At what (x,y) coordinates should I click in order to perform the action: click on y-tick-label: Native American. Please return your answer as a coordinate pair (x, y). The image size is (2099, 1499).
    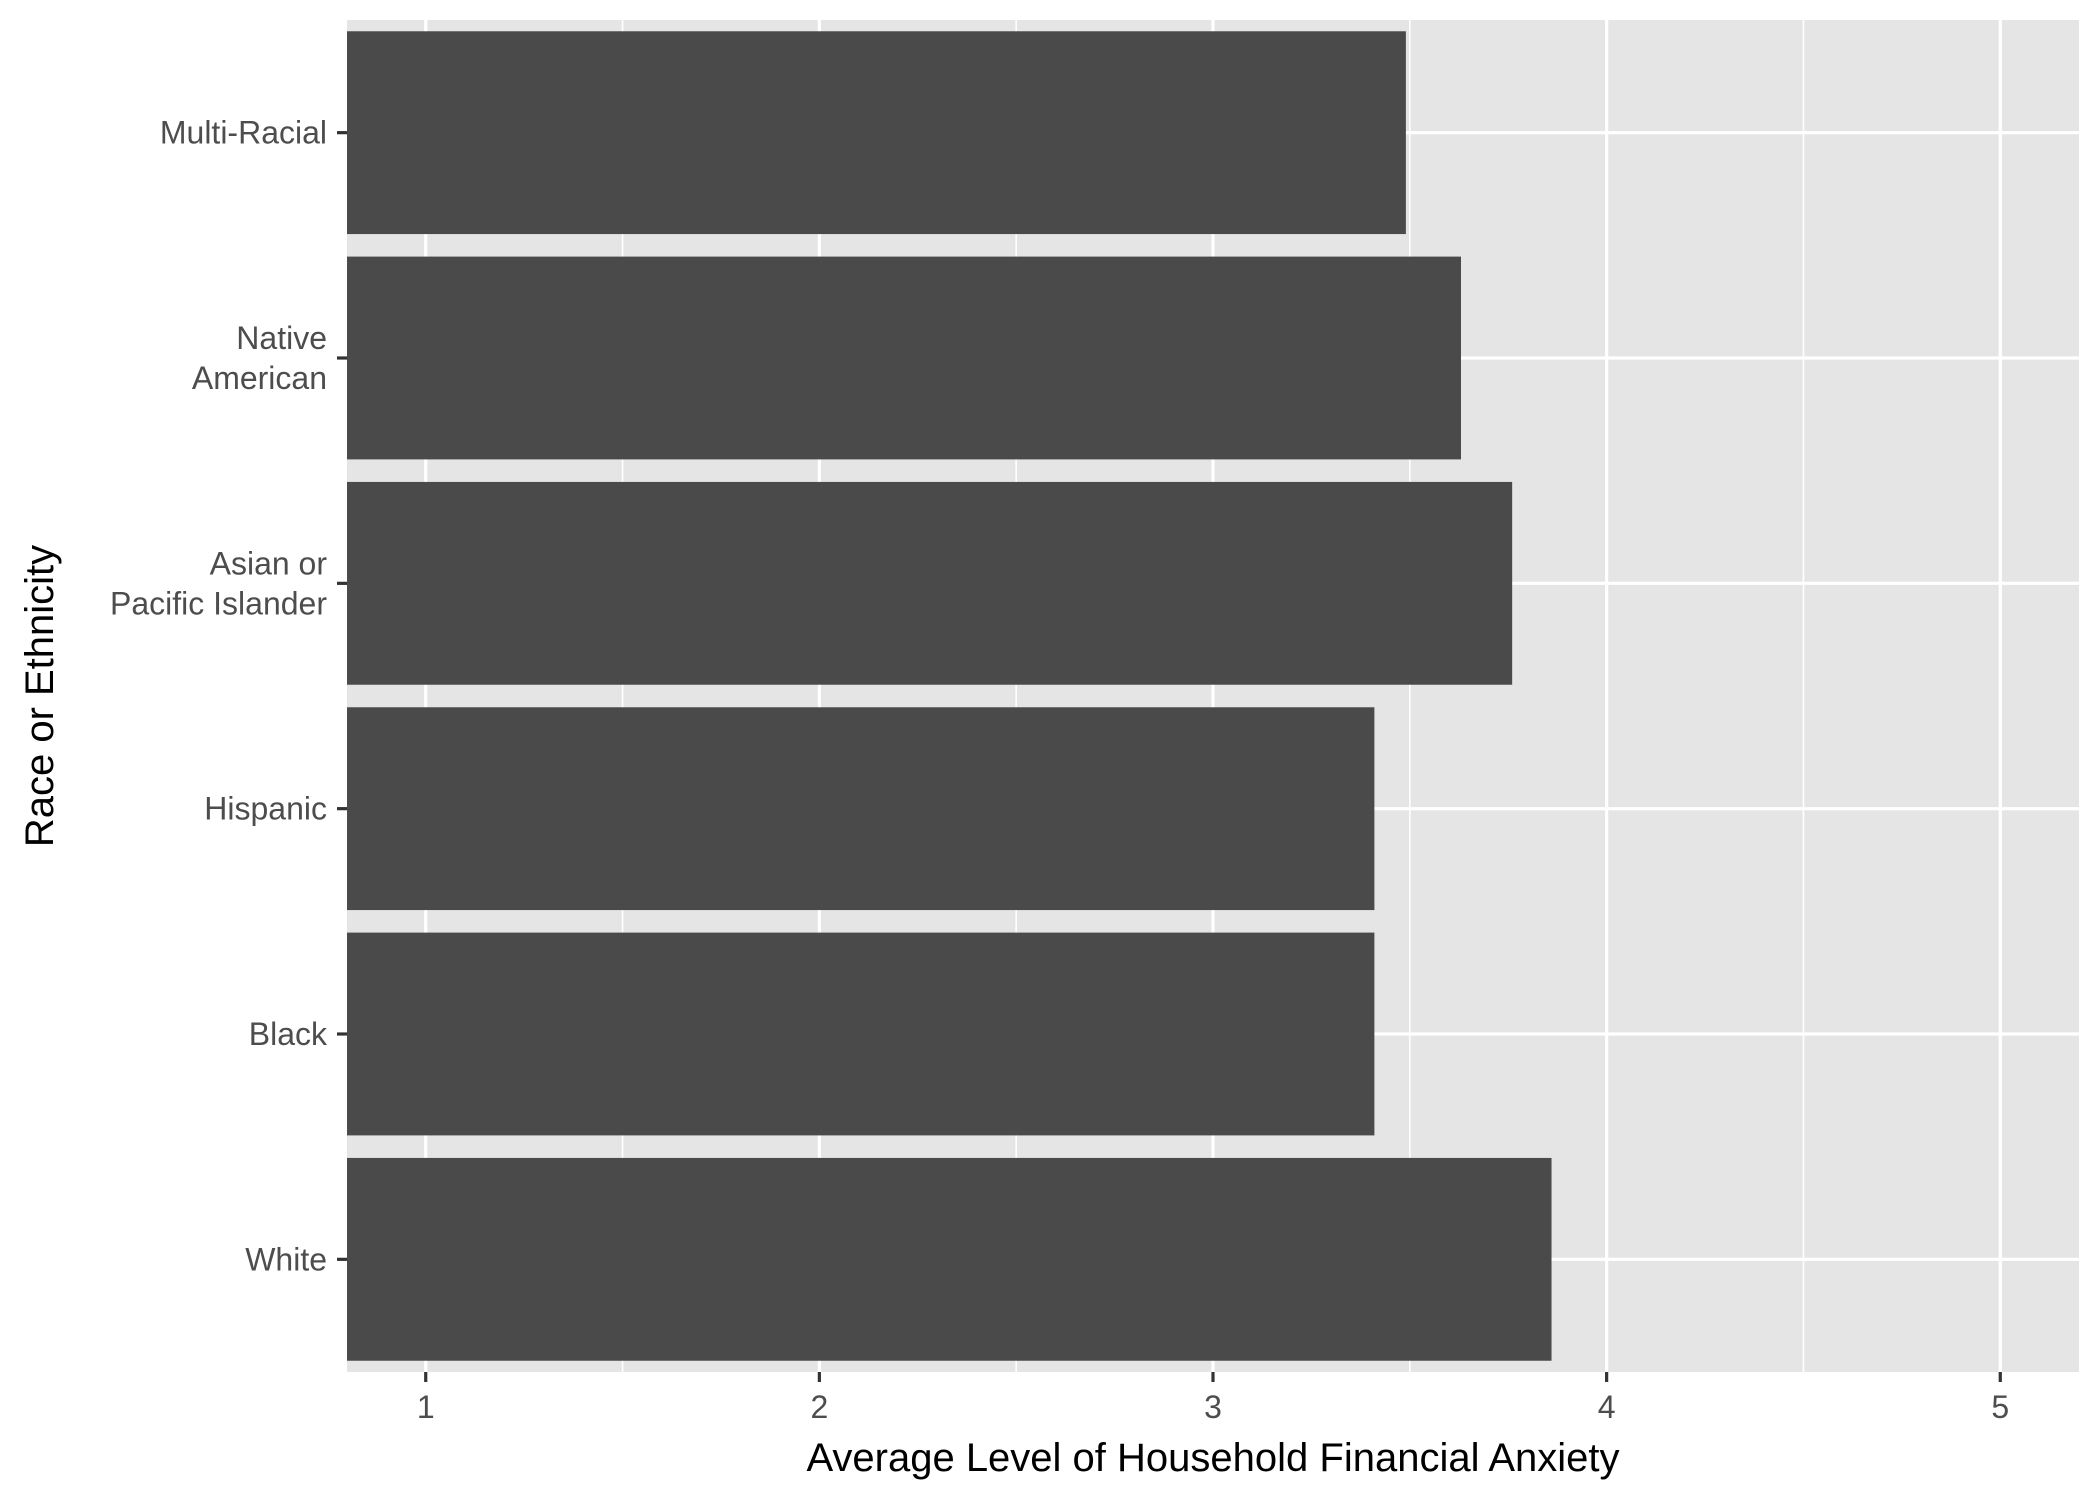
    Looking at the image, I should click on (259, 358).